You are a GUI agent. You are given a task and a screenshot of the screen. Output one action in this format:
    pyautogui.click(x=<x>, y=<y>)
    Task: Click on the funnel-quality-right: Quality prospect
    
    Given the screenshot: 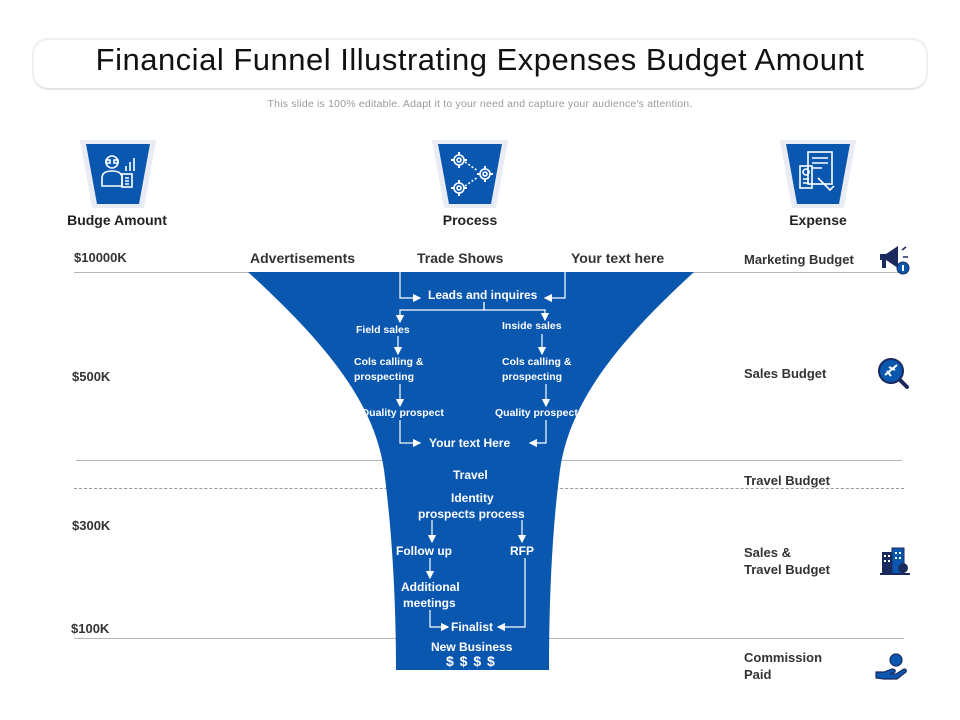 What is the action you would take?
    pyautogui.click(x=536, y=413)
    